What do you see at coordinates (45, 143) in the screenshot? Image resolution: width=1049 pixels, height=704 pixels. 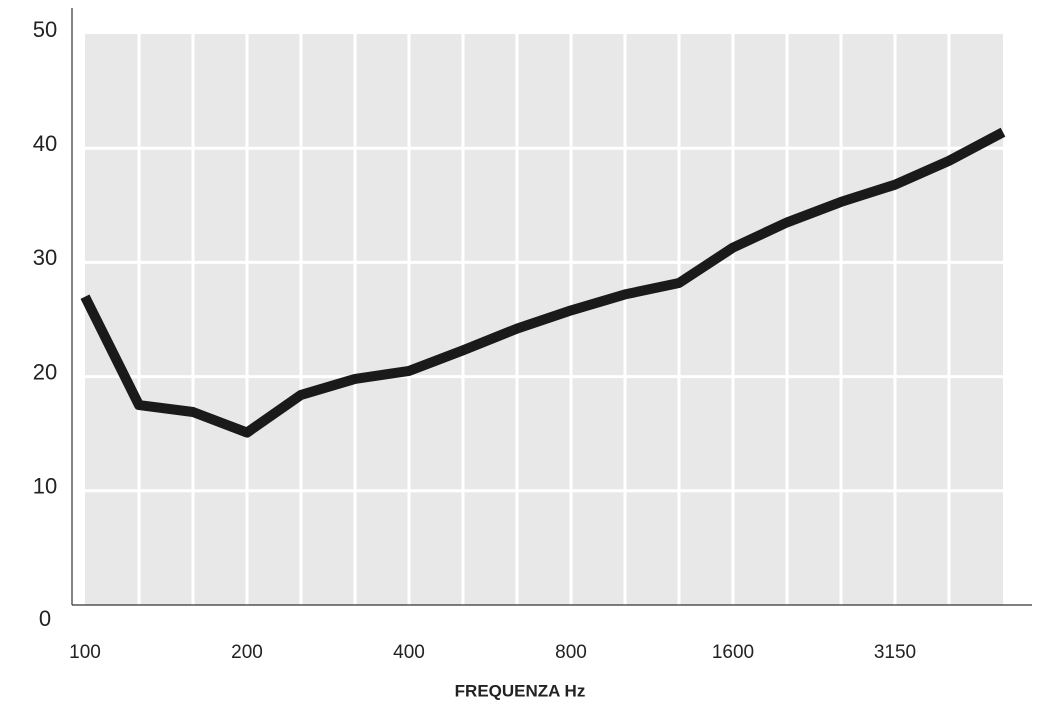 I see `y-tick-label: 40` at bounding box center [45, 143].